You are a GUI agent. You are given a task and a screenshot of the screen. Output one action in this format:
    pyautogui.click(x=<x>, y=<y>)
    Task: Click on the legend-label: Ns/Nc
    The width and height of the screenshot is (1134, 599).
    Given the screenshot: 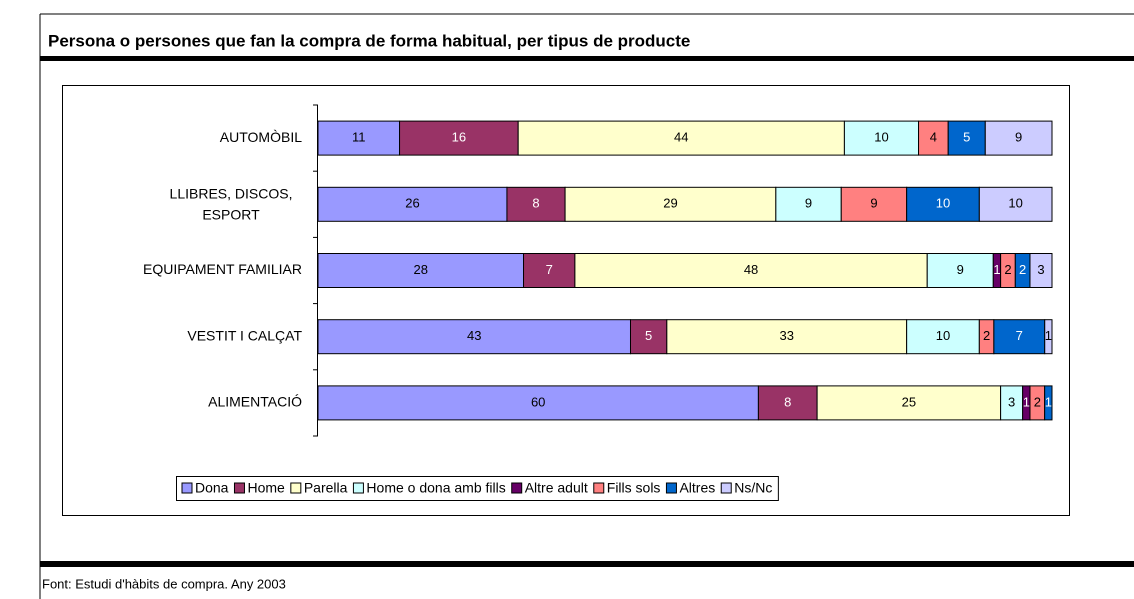 What is the action you would take?
    pyautogui.click(x=753, y=488)
    